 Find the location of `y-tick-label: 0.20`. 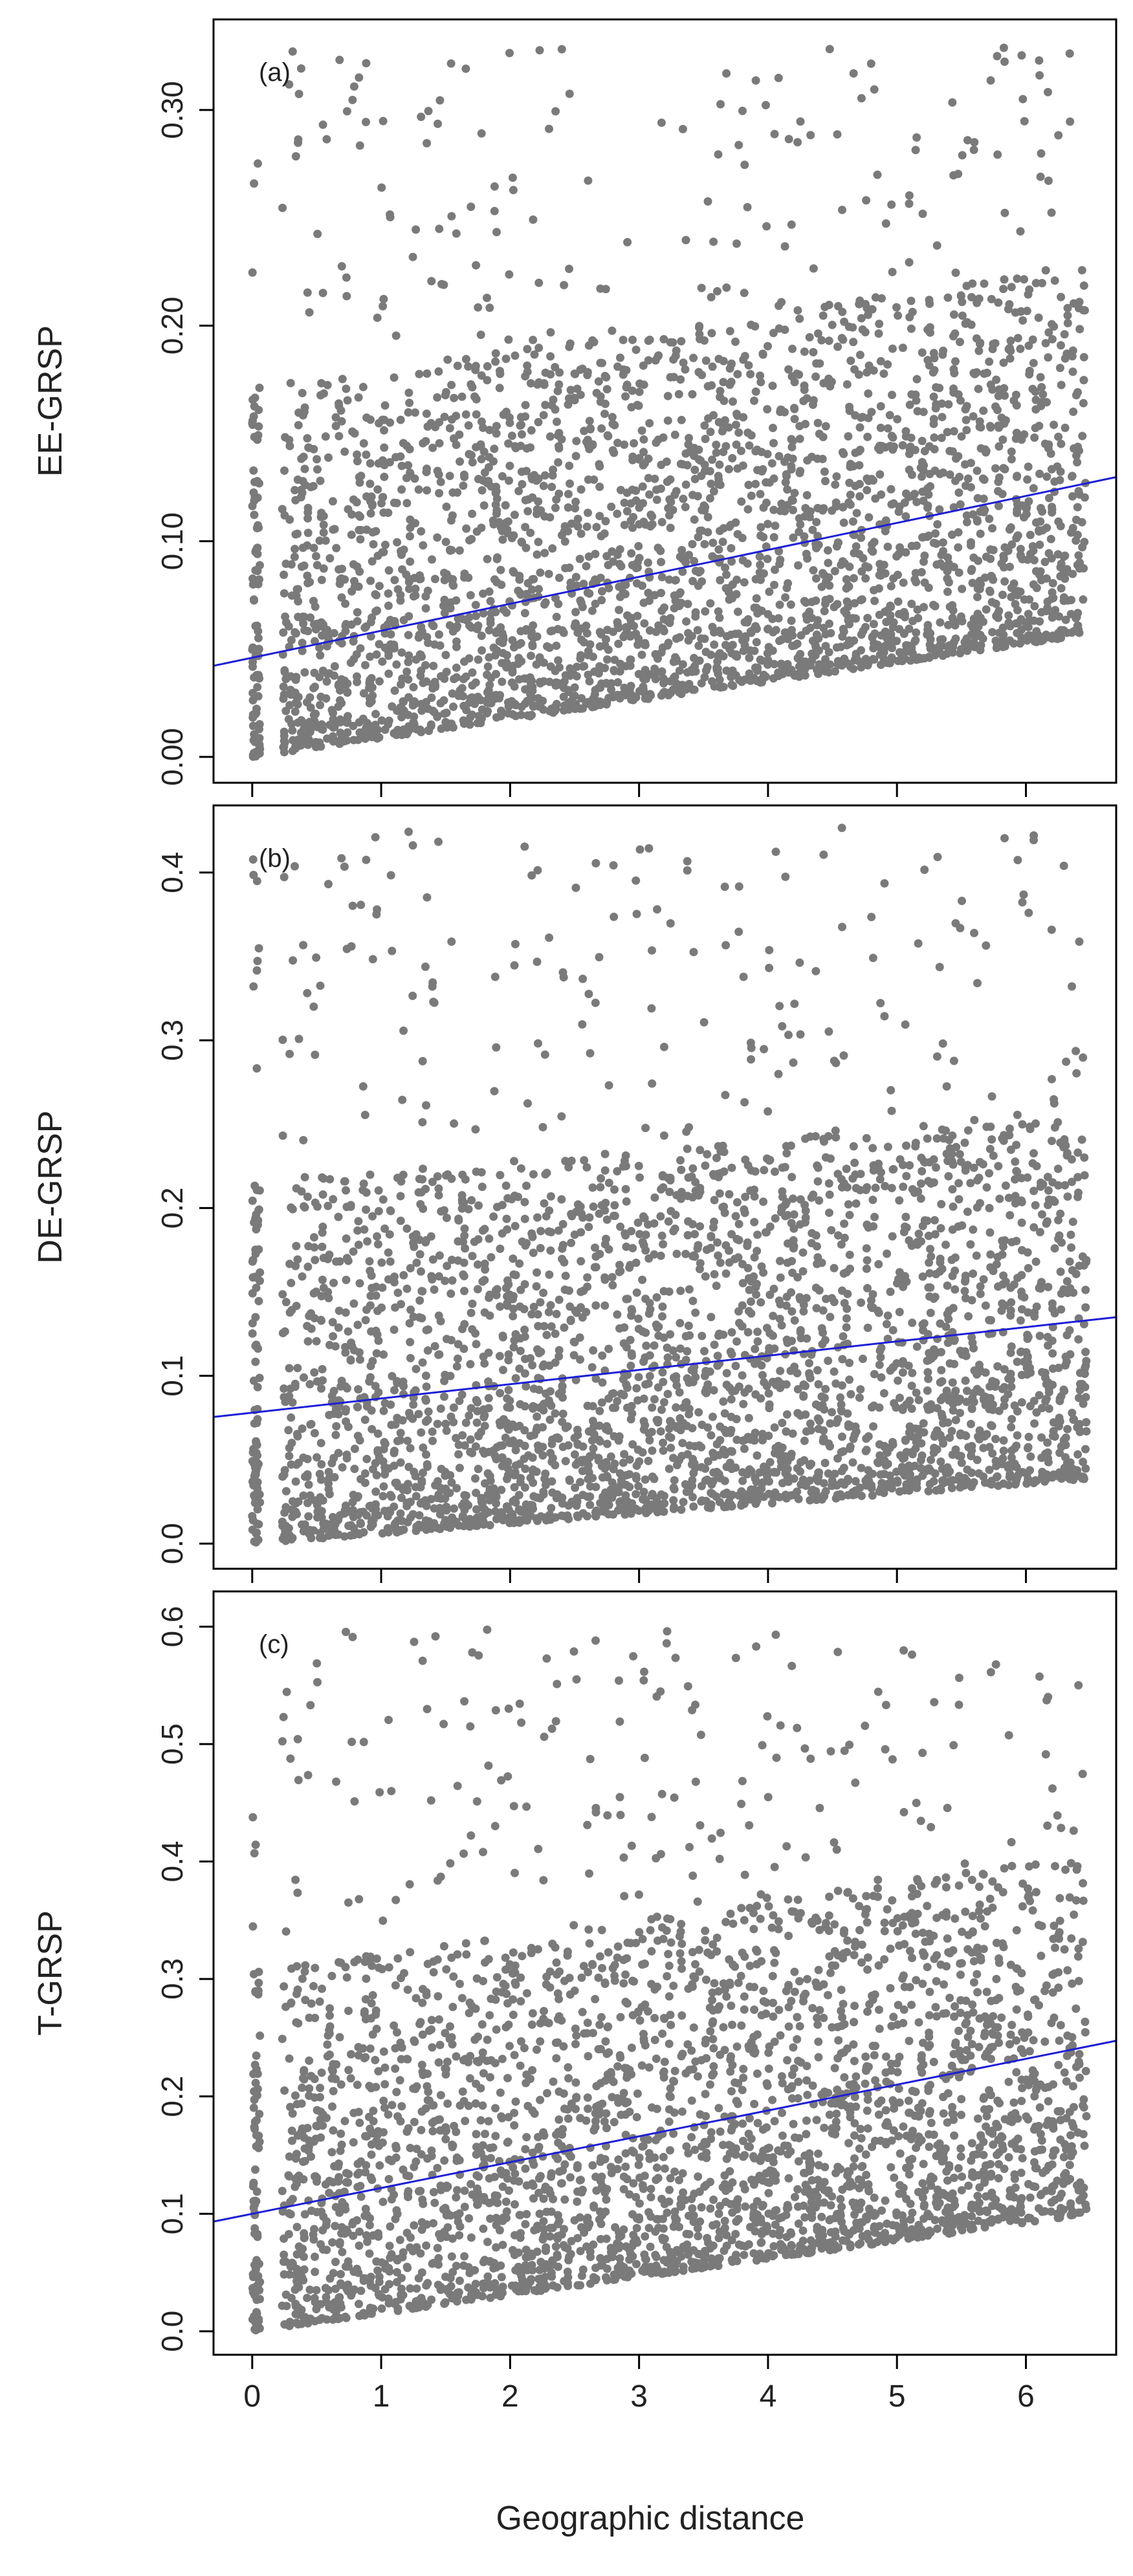

y-tick-label: 0.20 is located at coordinates (172, 326).